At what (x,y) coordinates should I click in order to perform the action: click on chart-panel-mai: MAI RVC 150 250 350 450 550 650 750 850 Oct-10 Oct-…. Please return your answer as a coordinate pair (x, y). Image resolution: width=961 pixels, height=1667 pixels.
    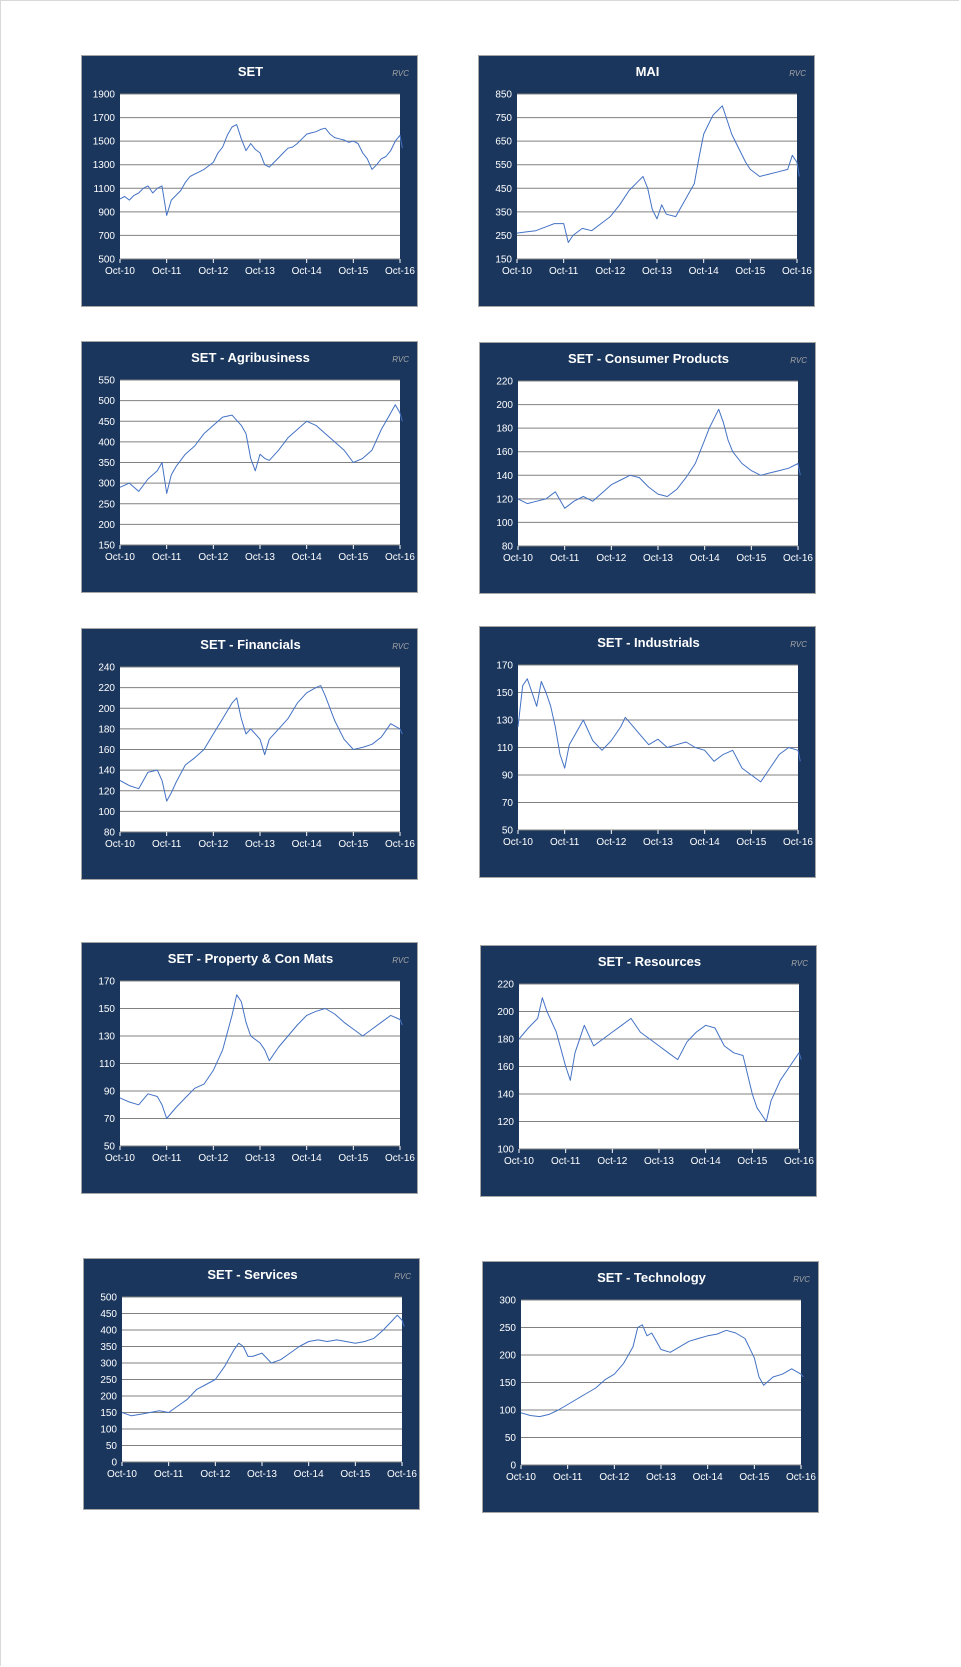
    Looking at the image, I should click on (646, 181).